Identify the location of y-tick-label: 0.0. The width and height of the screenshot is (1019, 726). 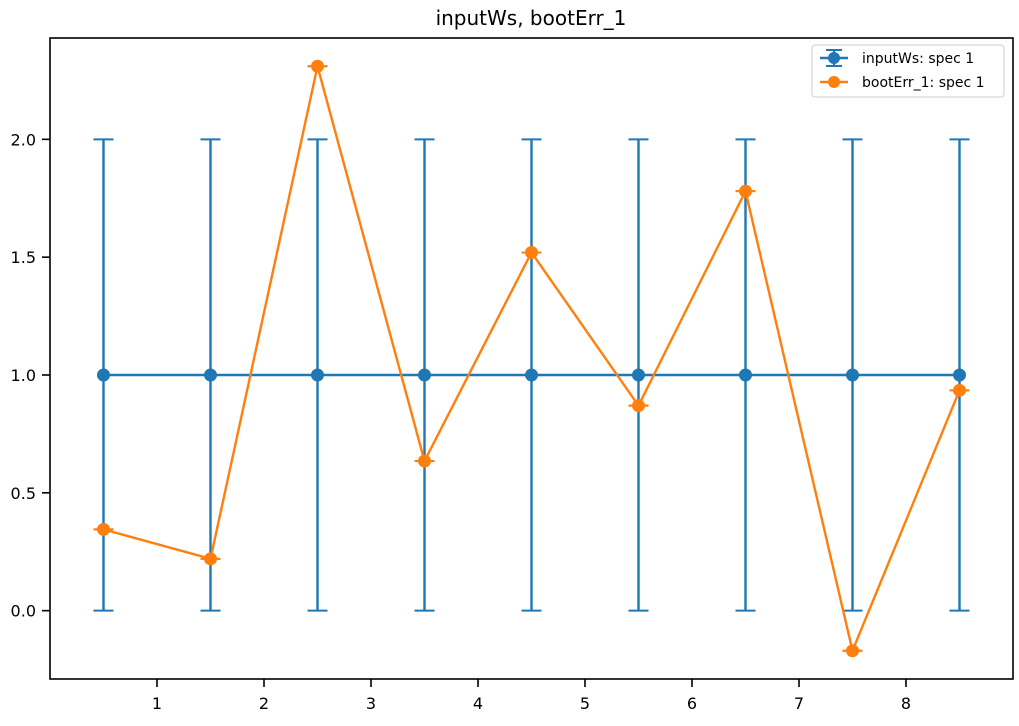
(23, 611).